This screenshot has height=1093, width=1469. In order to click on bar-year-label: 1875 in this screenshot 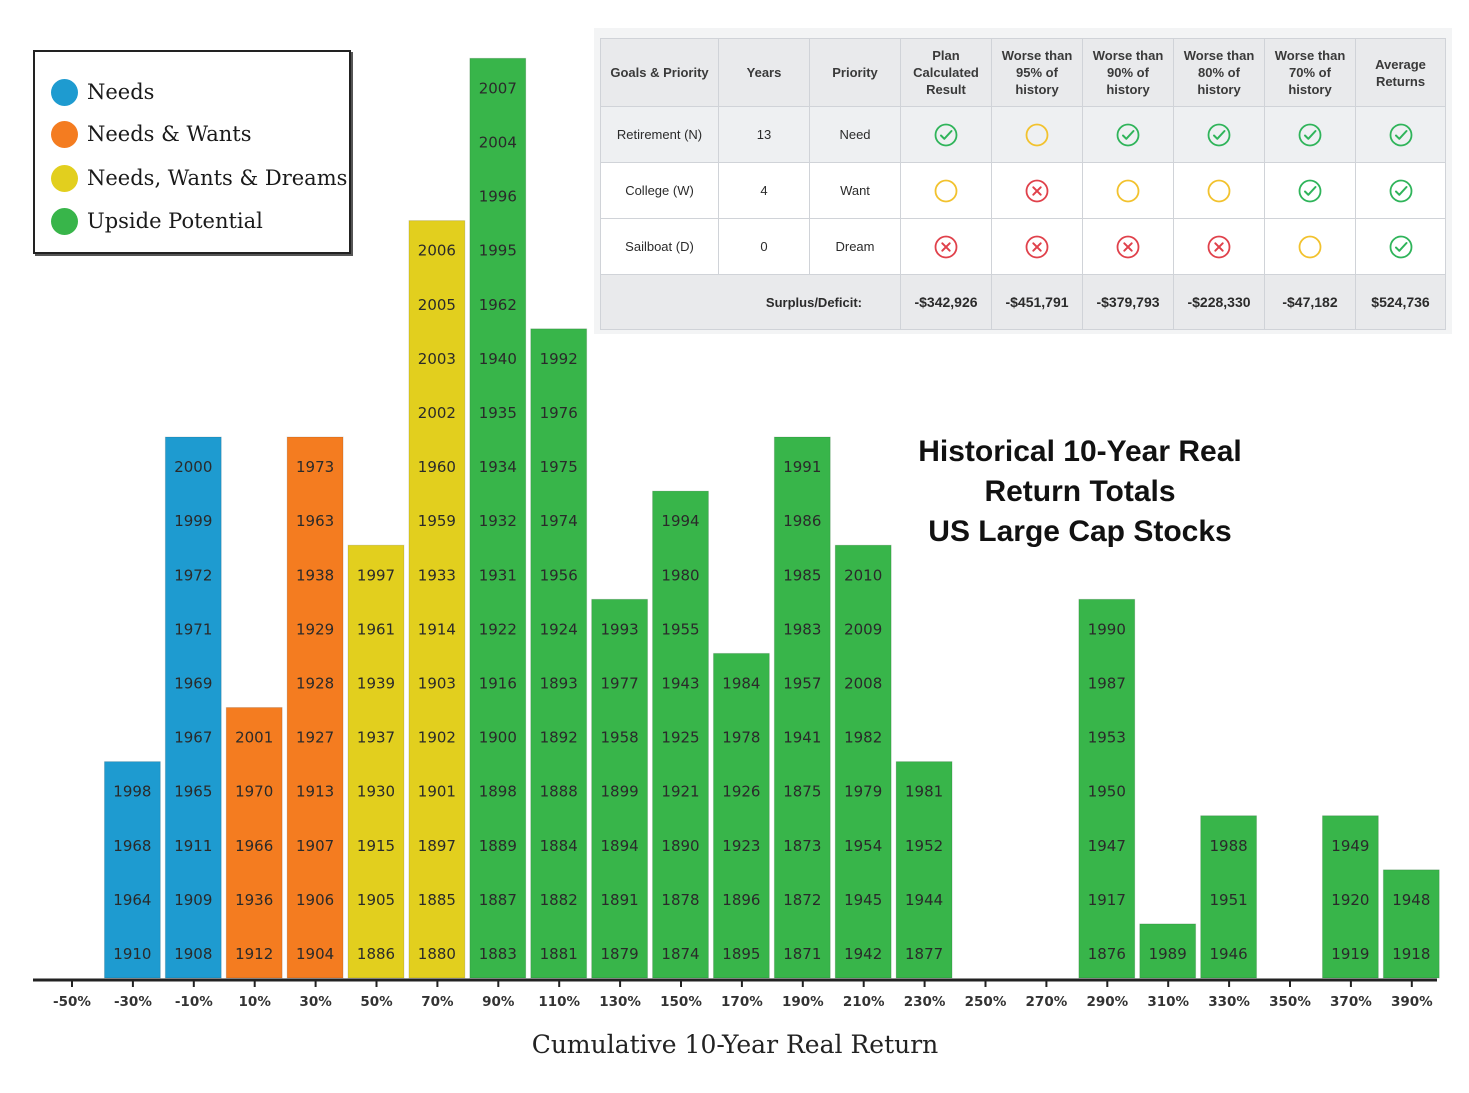, I will do `click(802, 792)`.